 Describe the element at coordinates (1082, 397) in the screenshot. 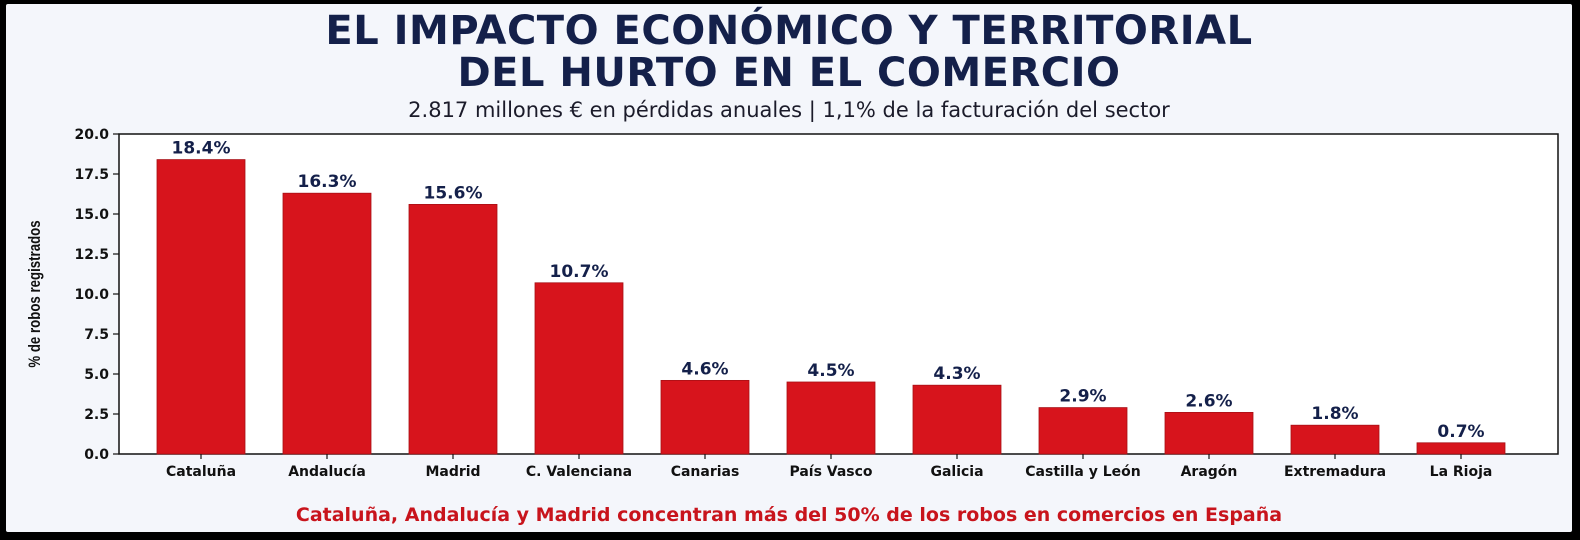

I see `data-label: 2.9%` at that location.